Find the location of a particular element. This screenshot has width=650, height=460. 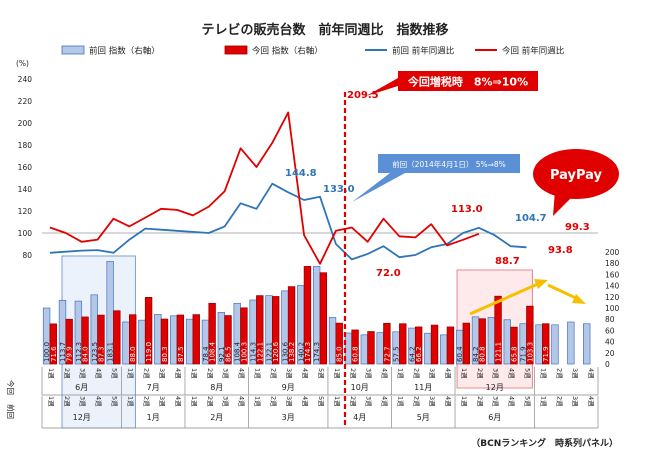

chart-title: テレビの販売台数 前年同週比 指数推移 is located at coordinates (324, 30).